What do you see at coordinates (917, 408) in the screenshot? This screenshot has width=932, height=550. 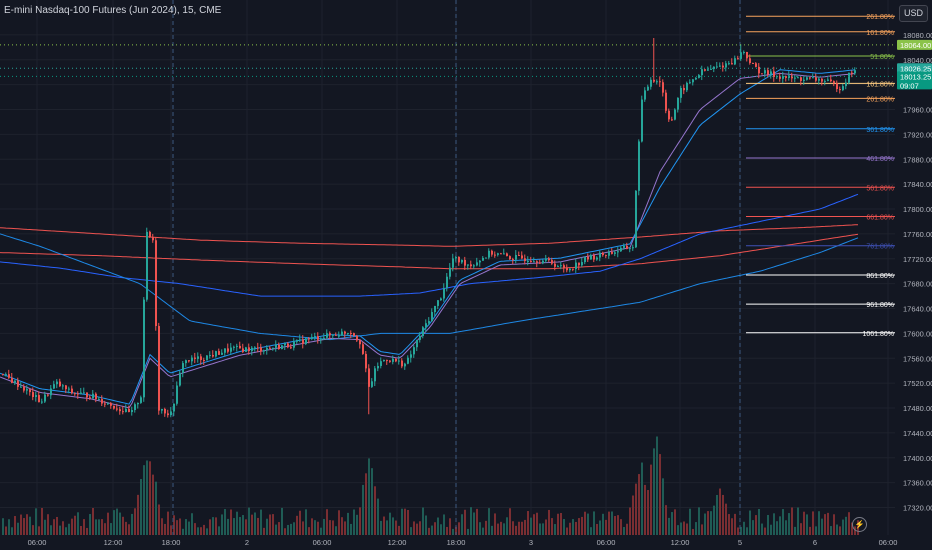 I see `price-tick-label: 17480.00` at bounding box center [917, 408].